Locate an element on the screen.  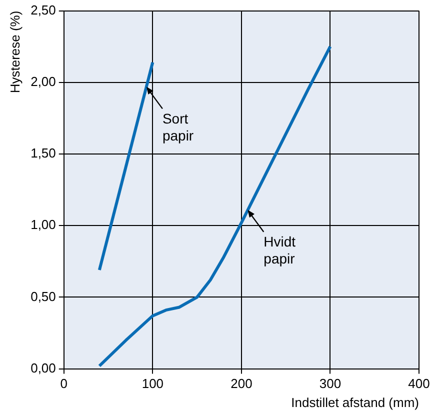
x-tick-label: 400 is located at coordinates (419, 384).